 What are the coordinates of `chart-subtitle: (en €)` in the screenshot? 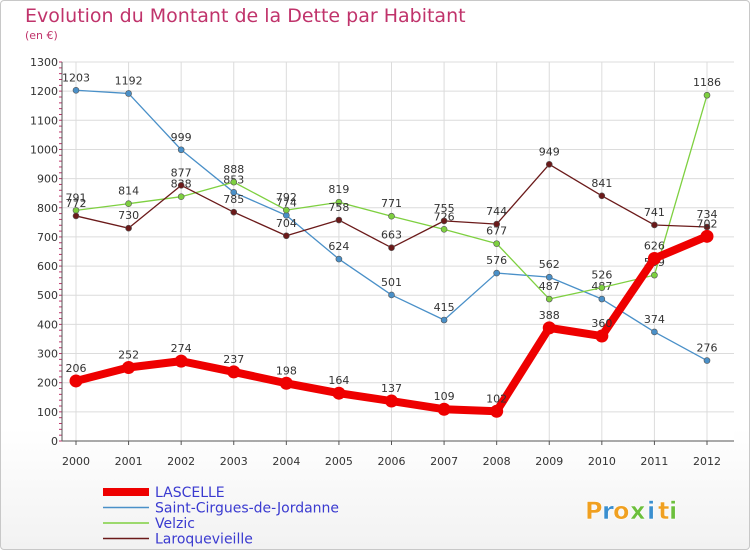 It's located at (41, 35).